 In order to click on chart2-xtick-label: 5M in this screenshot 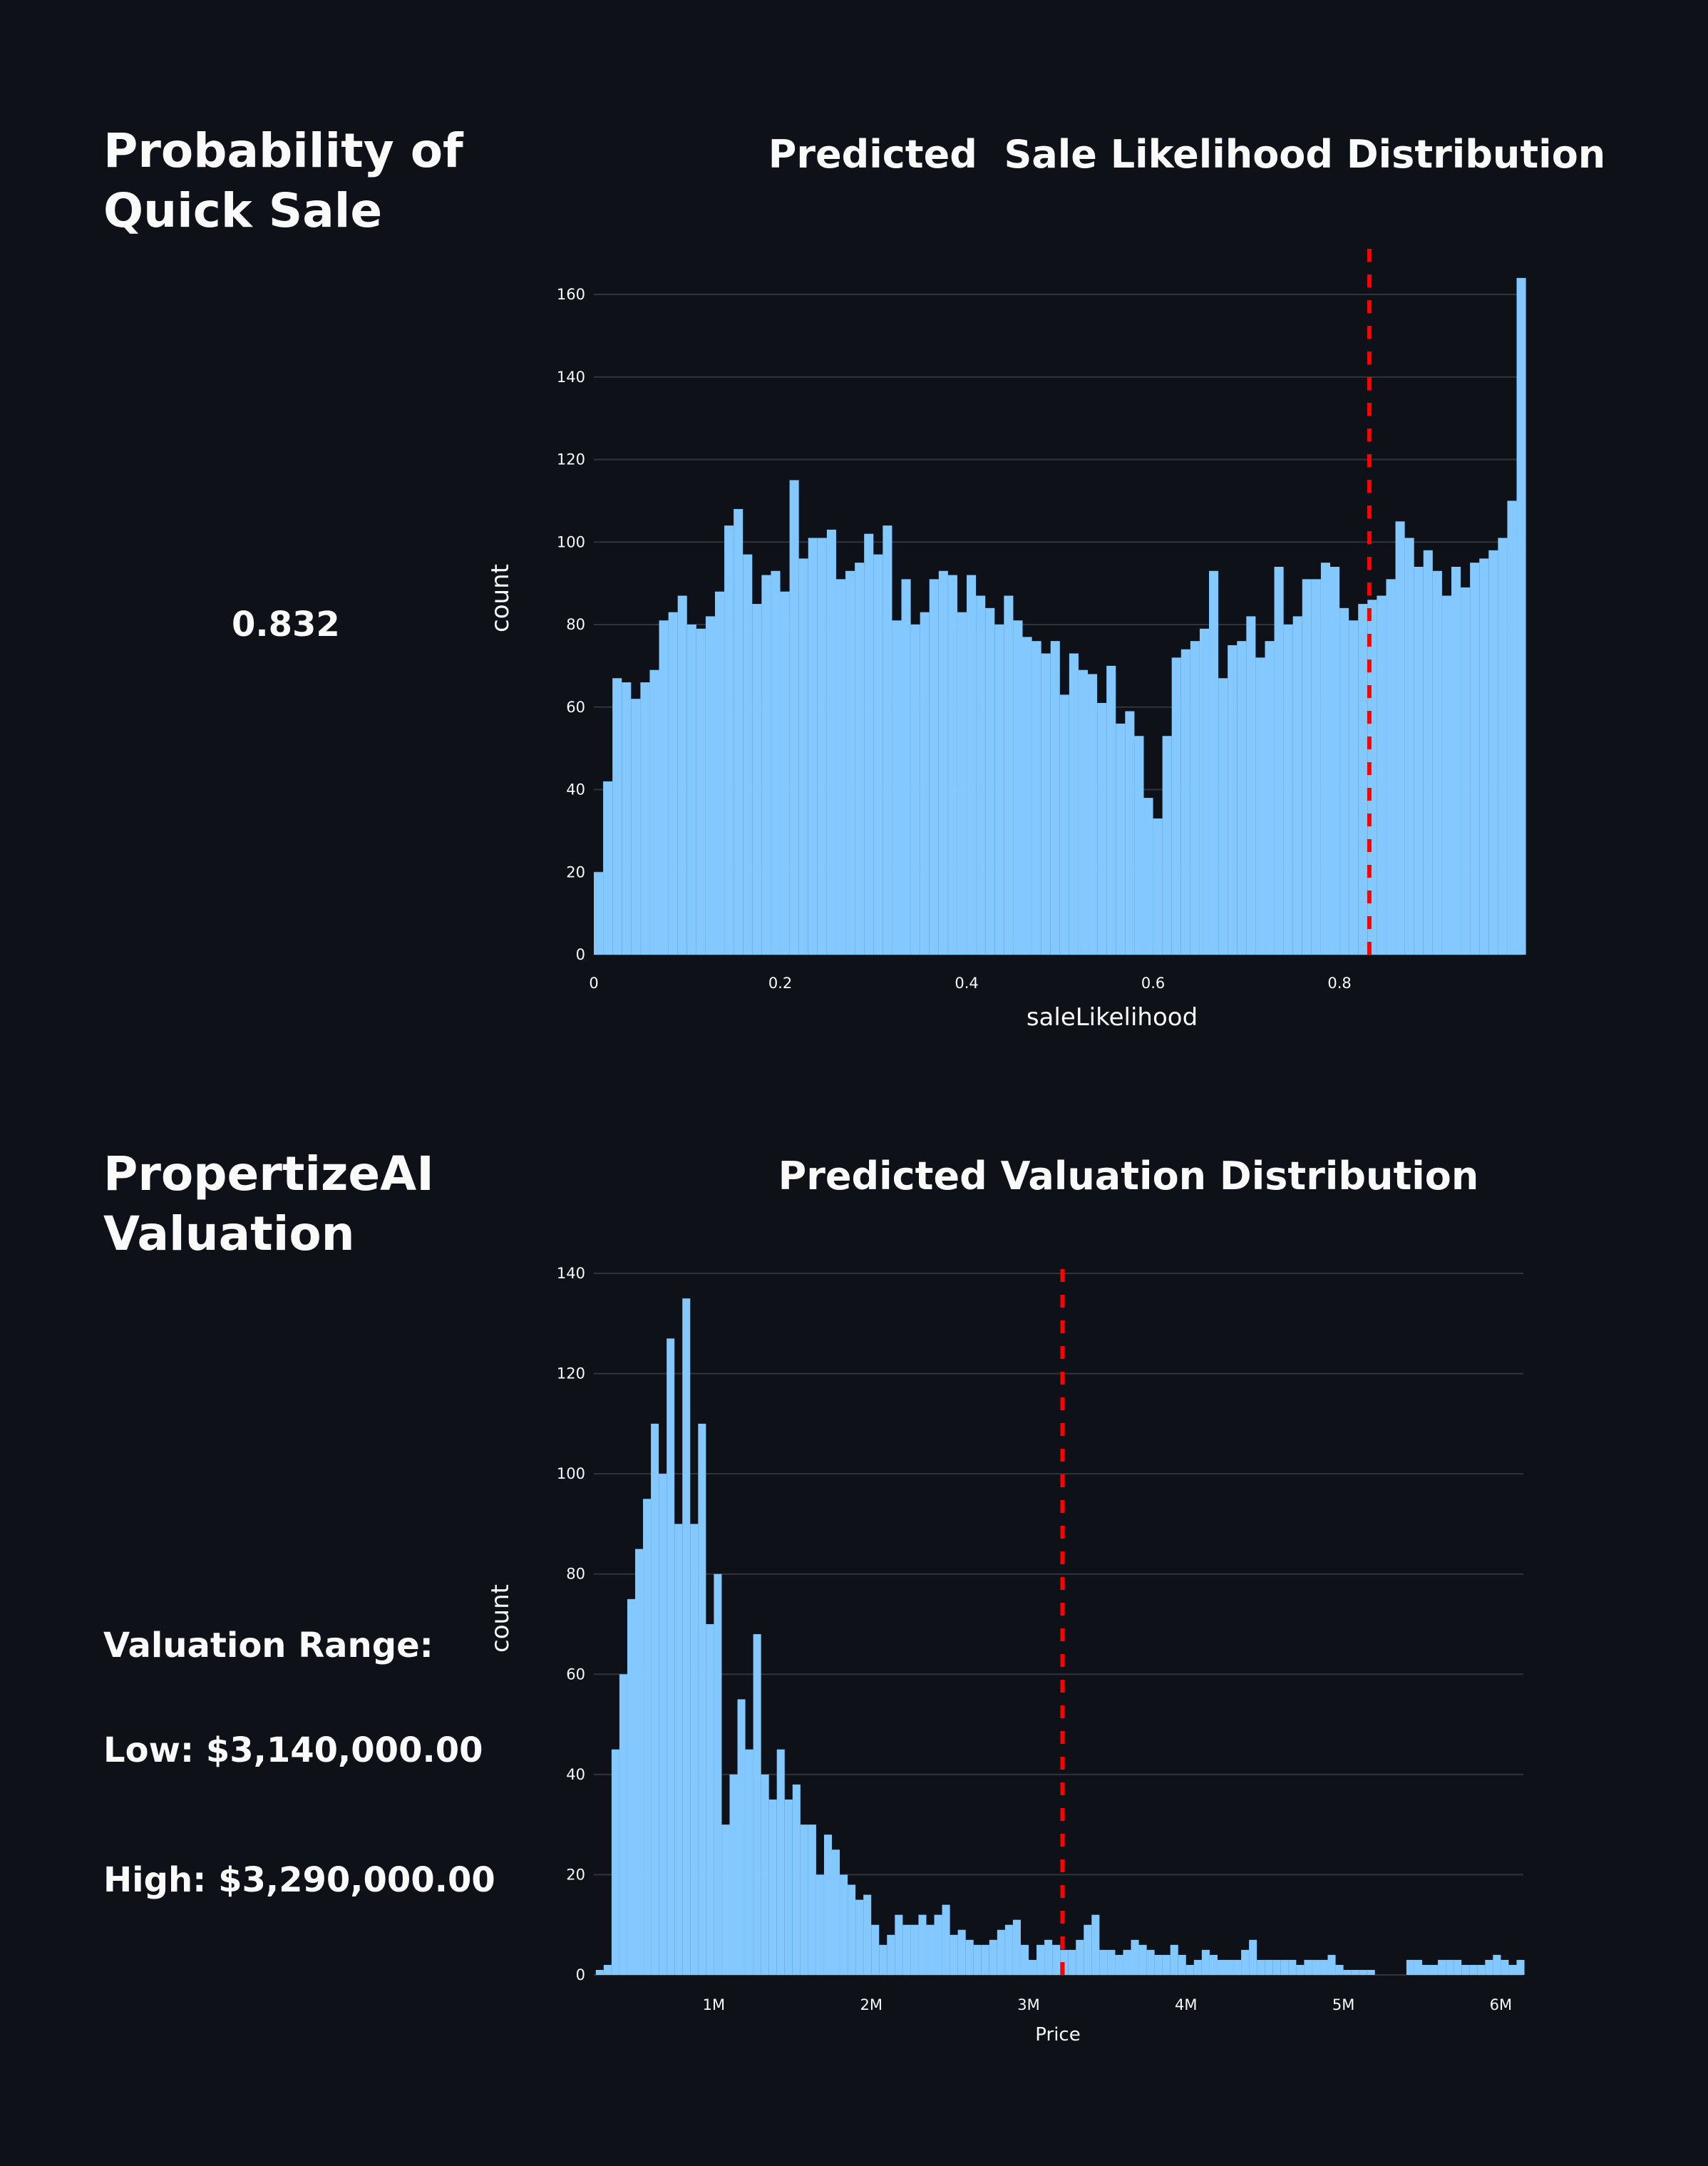, I will do `click(1343, 2004)`.